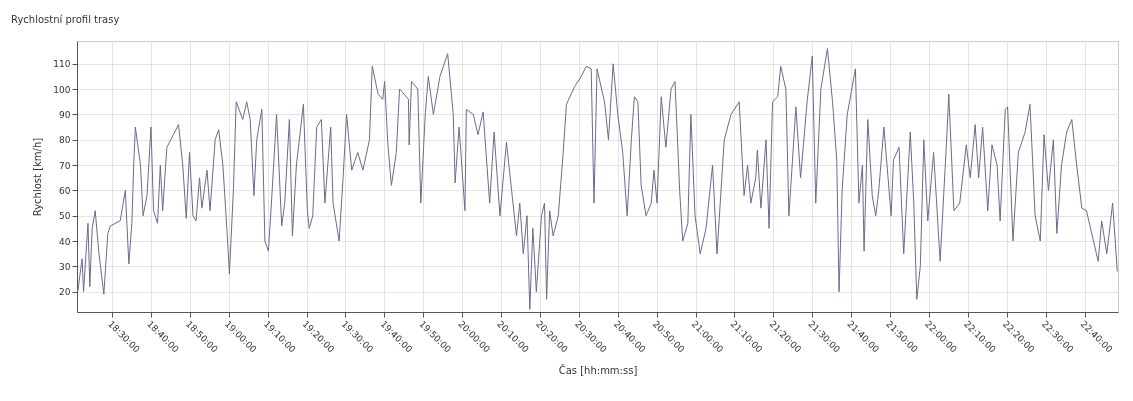 The height and width of the screenshot is (401, 1133). What do you see at coordinates (598, 370) in the screenshot?
I see `x-axis-title: Čas [hh:mm:ss]` at bounding box center [598, 370].